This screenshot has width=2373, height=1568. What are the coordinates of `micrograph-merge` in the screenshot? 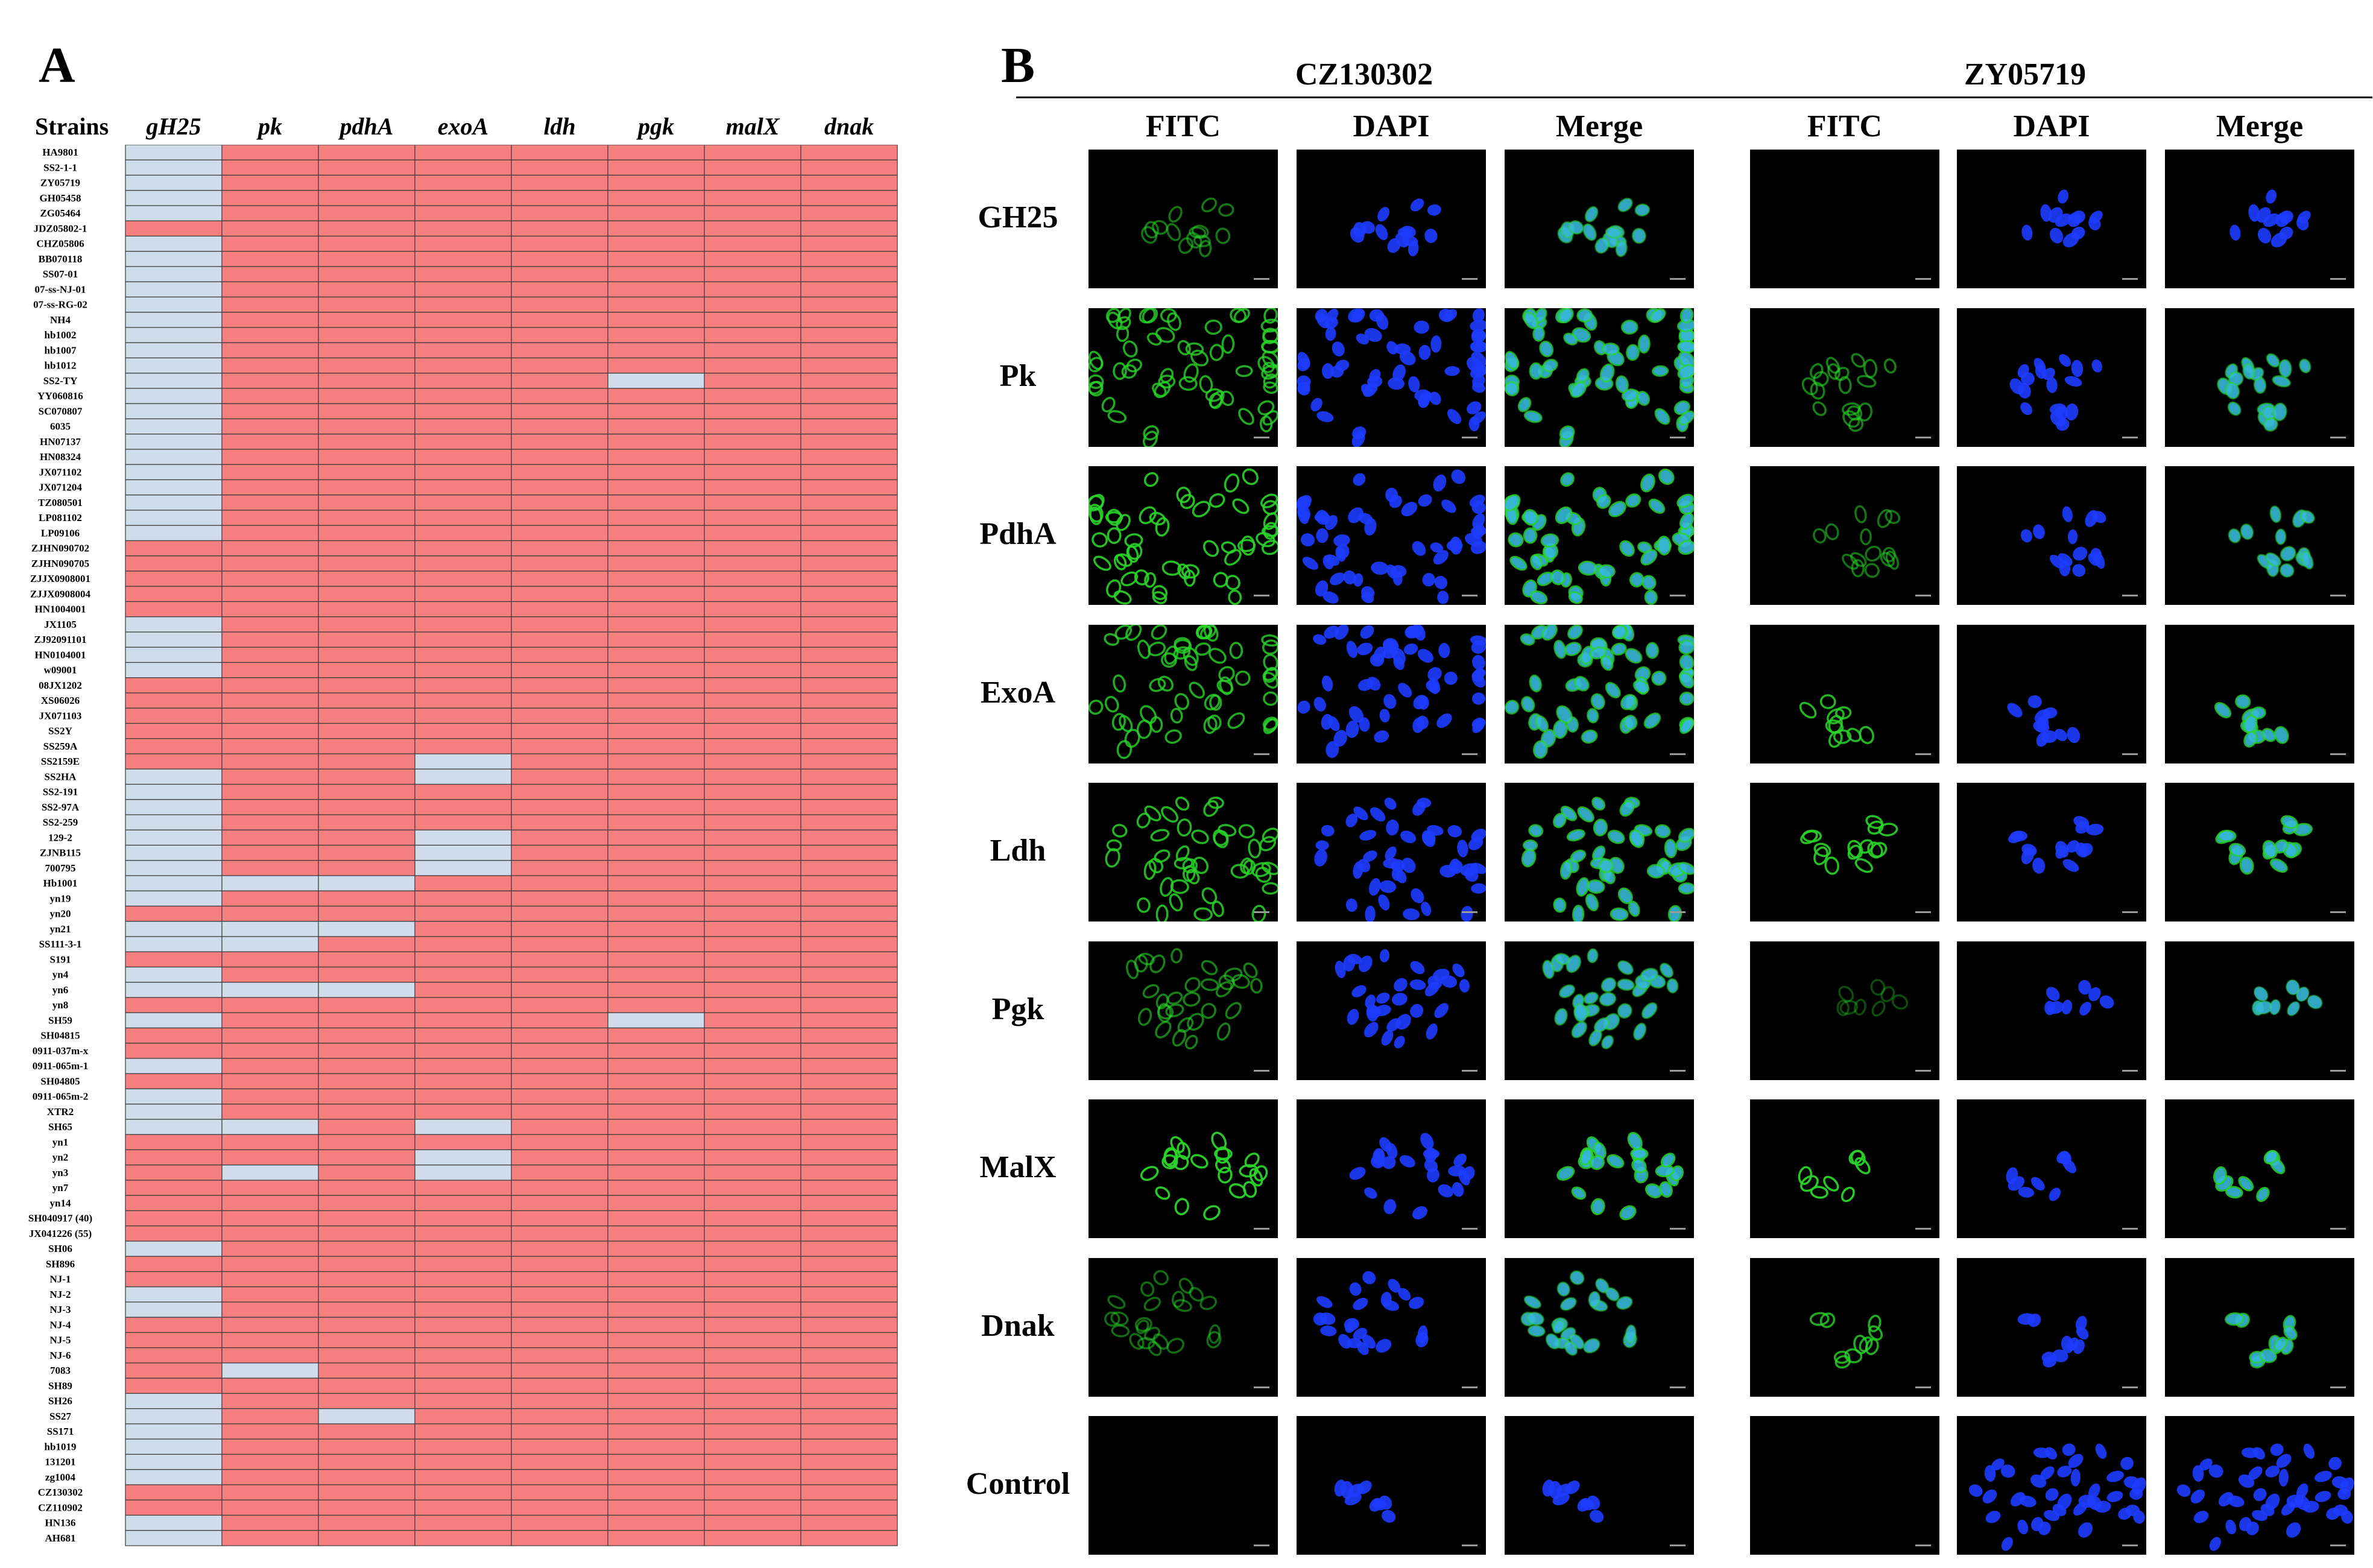 It's located at (1599, 219).